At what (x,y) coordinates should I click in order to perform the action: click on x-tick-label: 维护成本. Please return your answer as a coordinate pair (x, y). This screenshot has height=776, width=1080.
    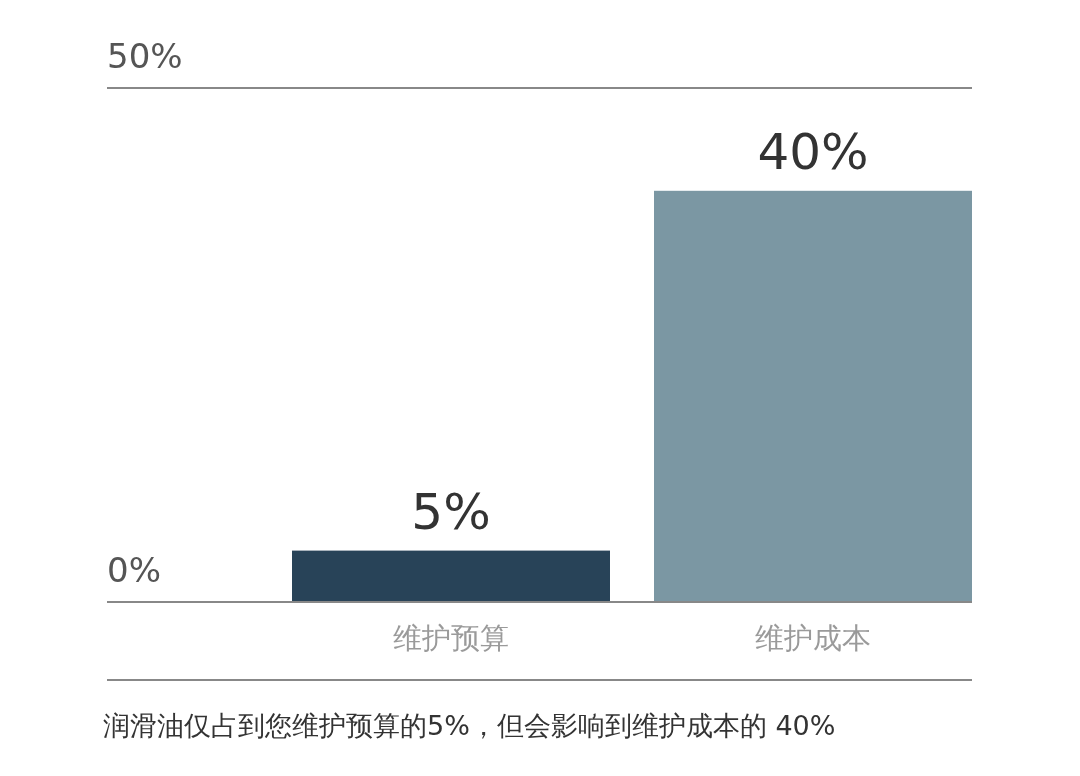
    Looking at the image, I should click on (813, 638).